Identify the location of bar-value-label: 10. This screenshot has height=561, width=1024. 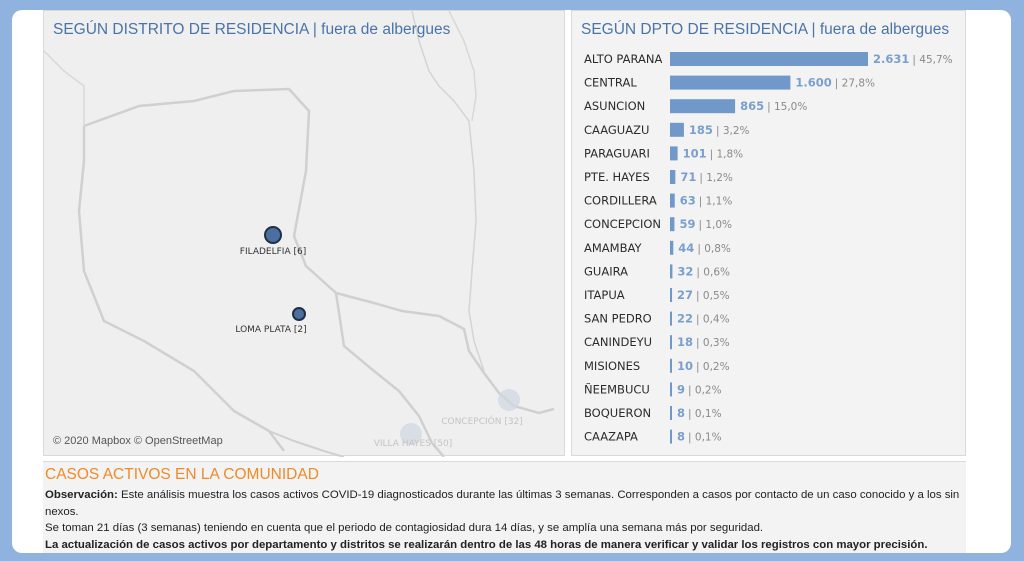
(685, 366).